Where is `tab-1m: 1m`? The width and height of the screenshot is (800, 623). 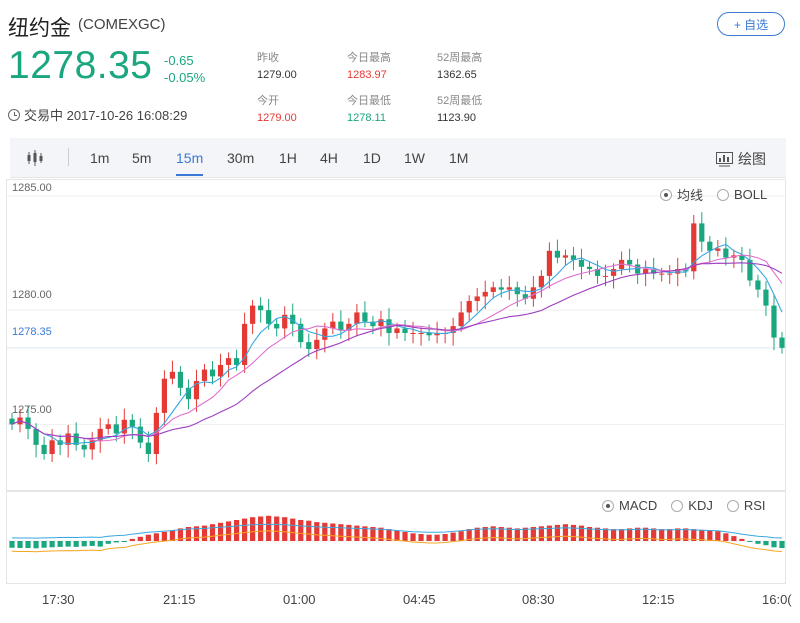
tab-1m: 1m is located at coordinates (100, 158).